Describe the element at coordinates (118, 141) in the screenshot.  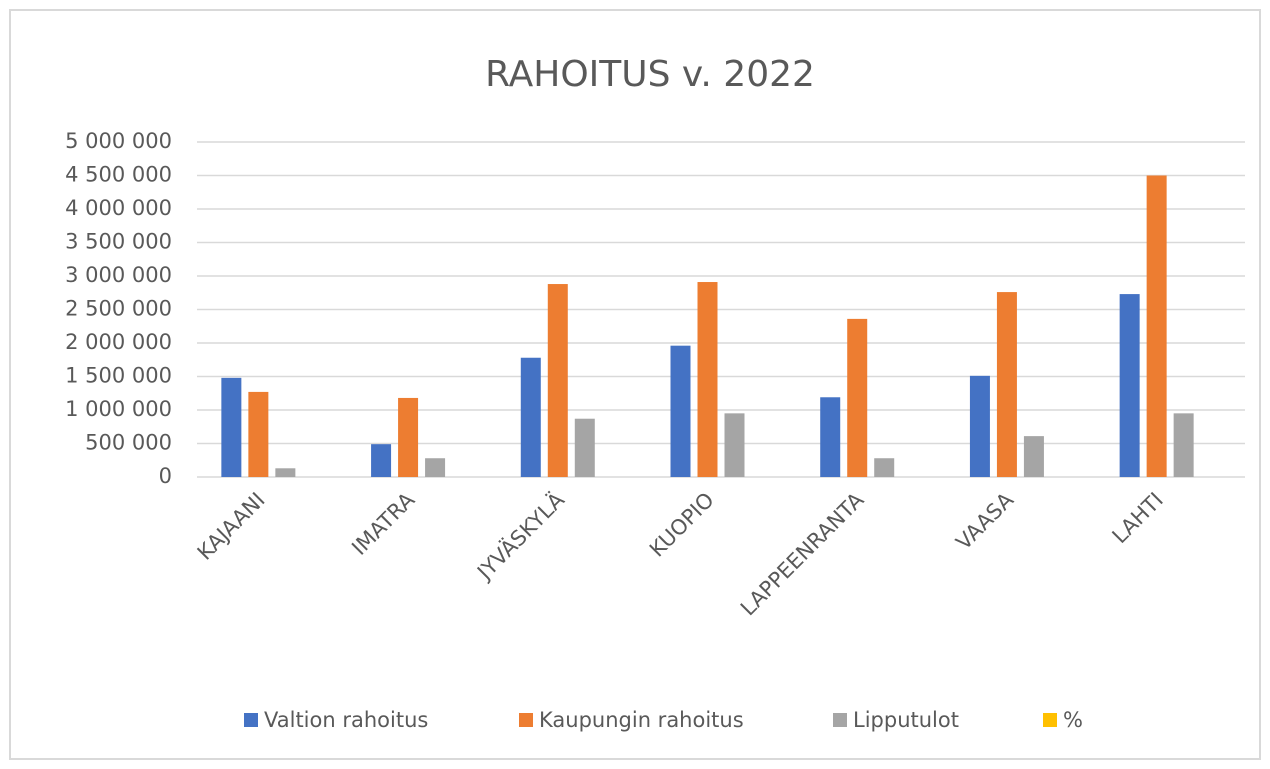
I see `y-tick-label: 5 000 000` at that location.